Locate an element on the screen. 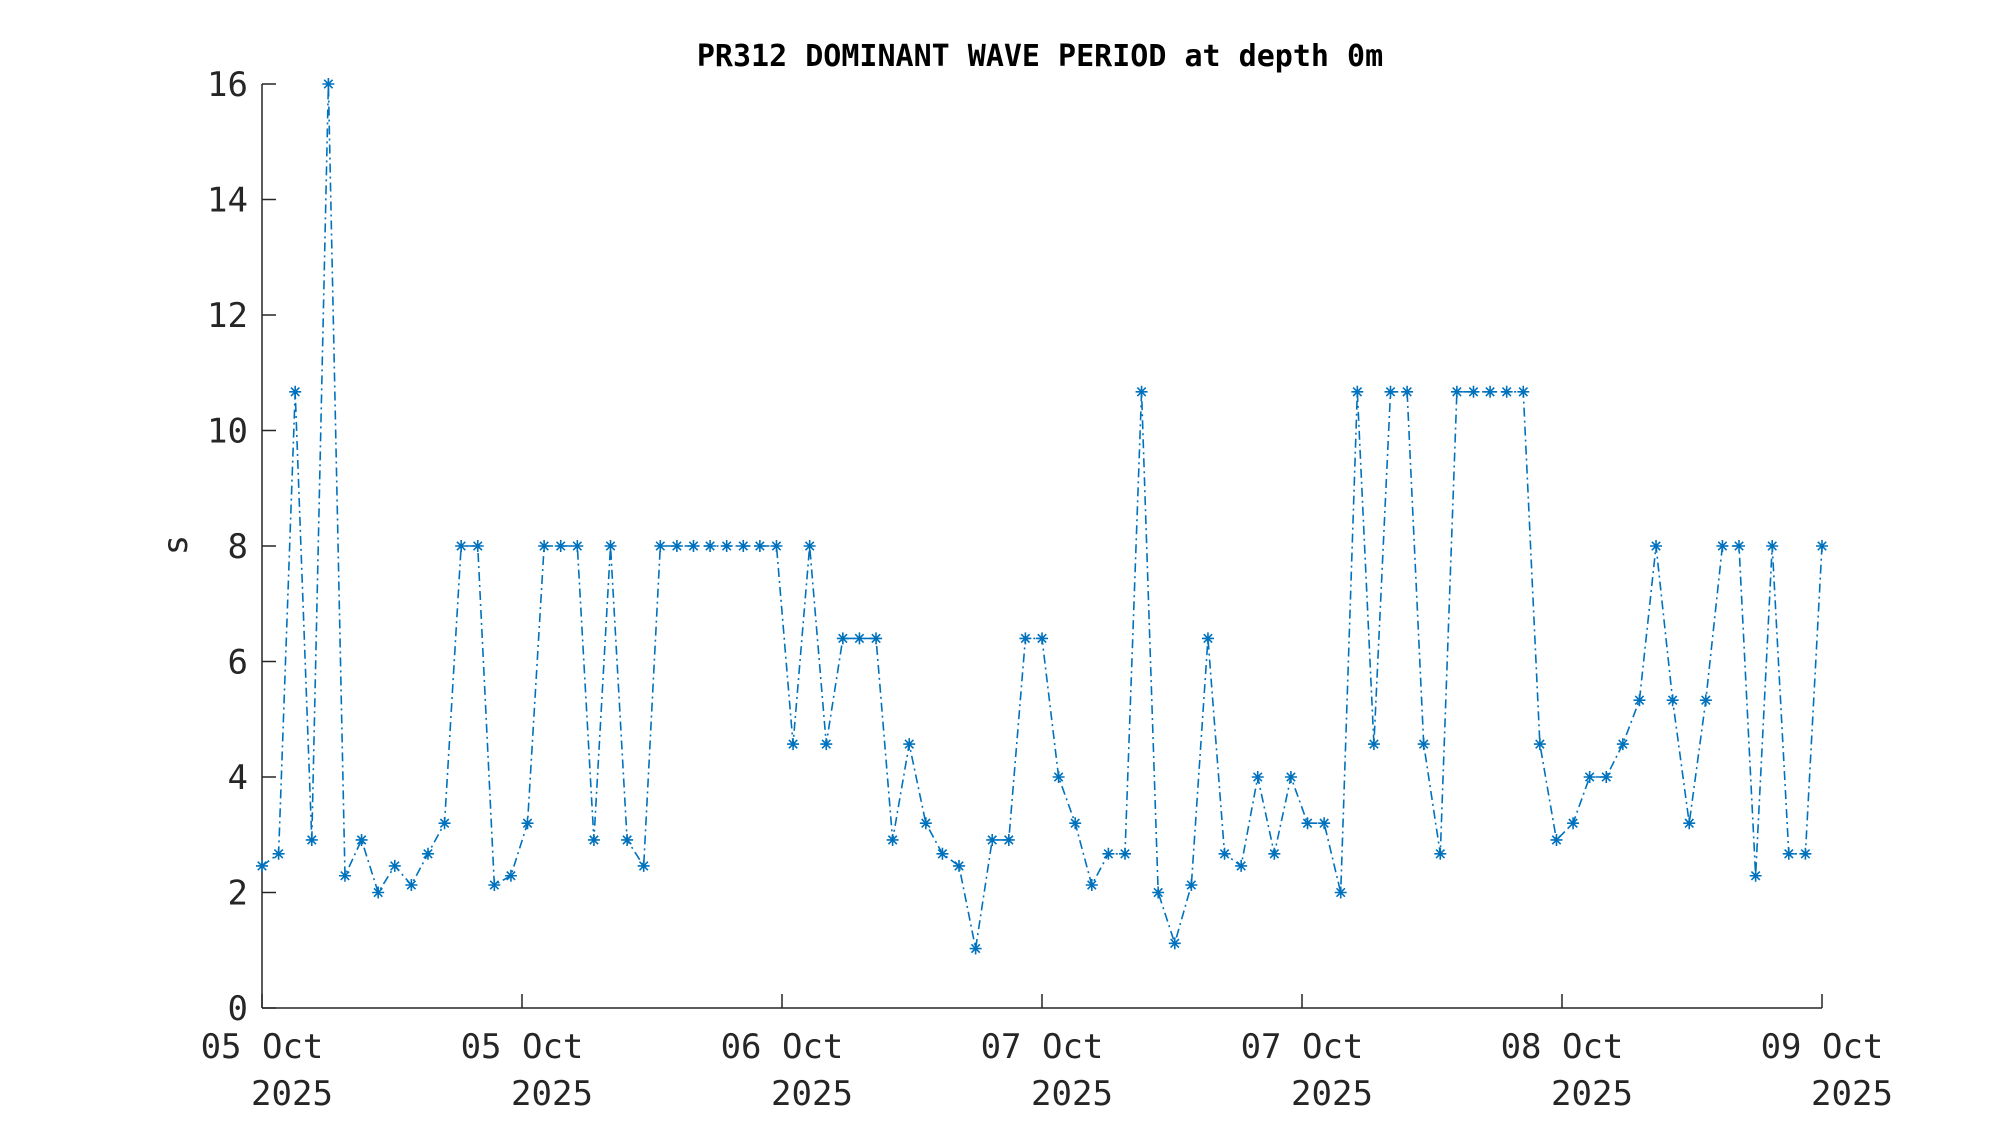  y-tick-label: 16 is located at coordinates (227, 85).